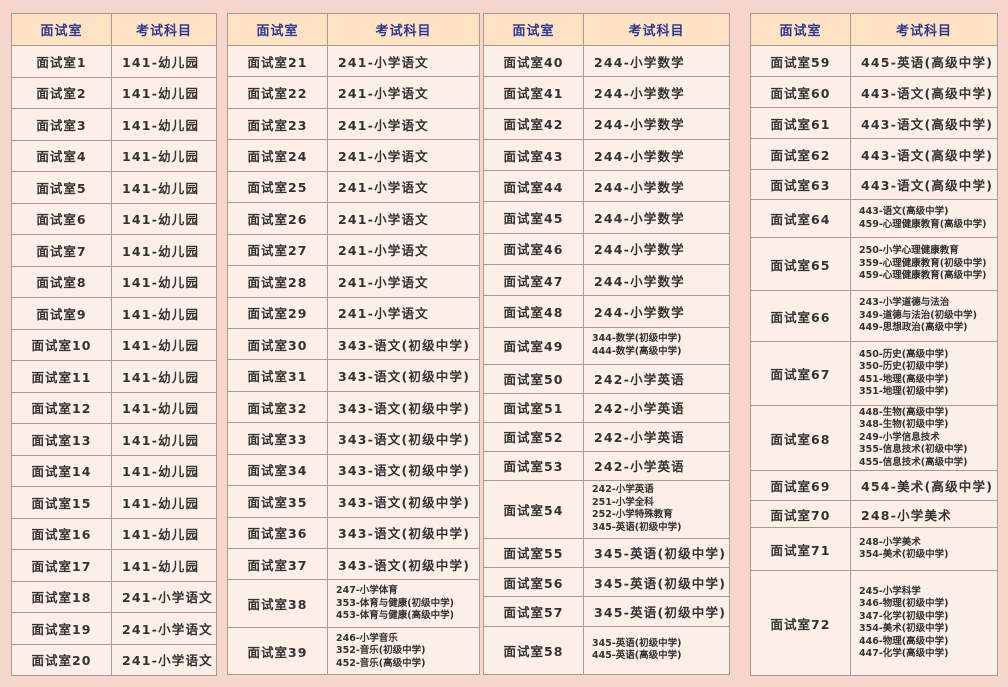  I want to click on table-row: 面试室63 443-语文(高级中学), so click(874, 184).